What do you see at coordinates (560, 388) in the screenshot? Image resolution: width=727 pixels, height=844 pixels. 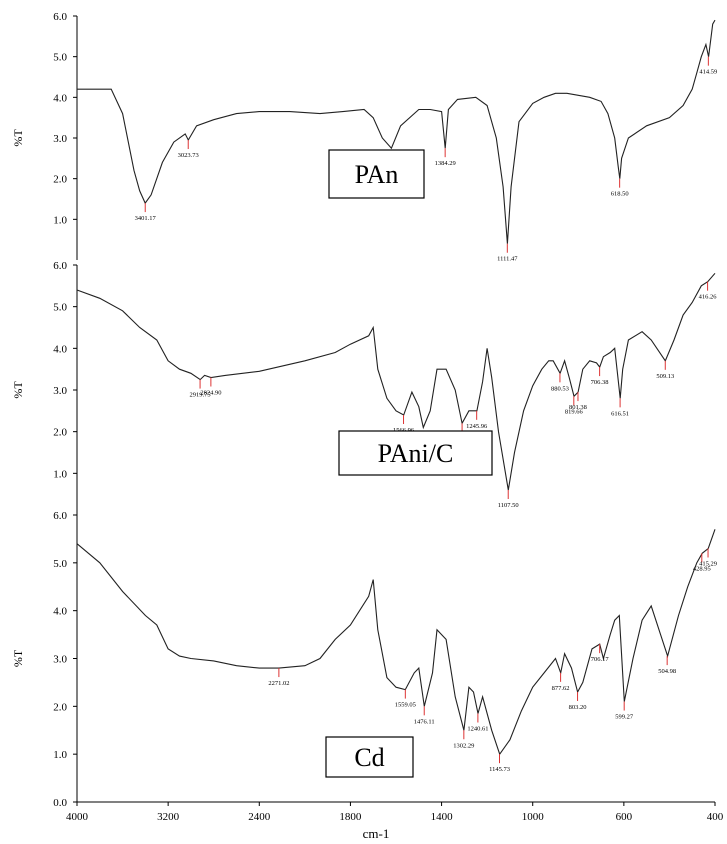 I see `peak-label: 880.53` at bounding box center [560, 388].